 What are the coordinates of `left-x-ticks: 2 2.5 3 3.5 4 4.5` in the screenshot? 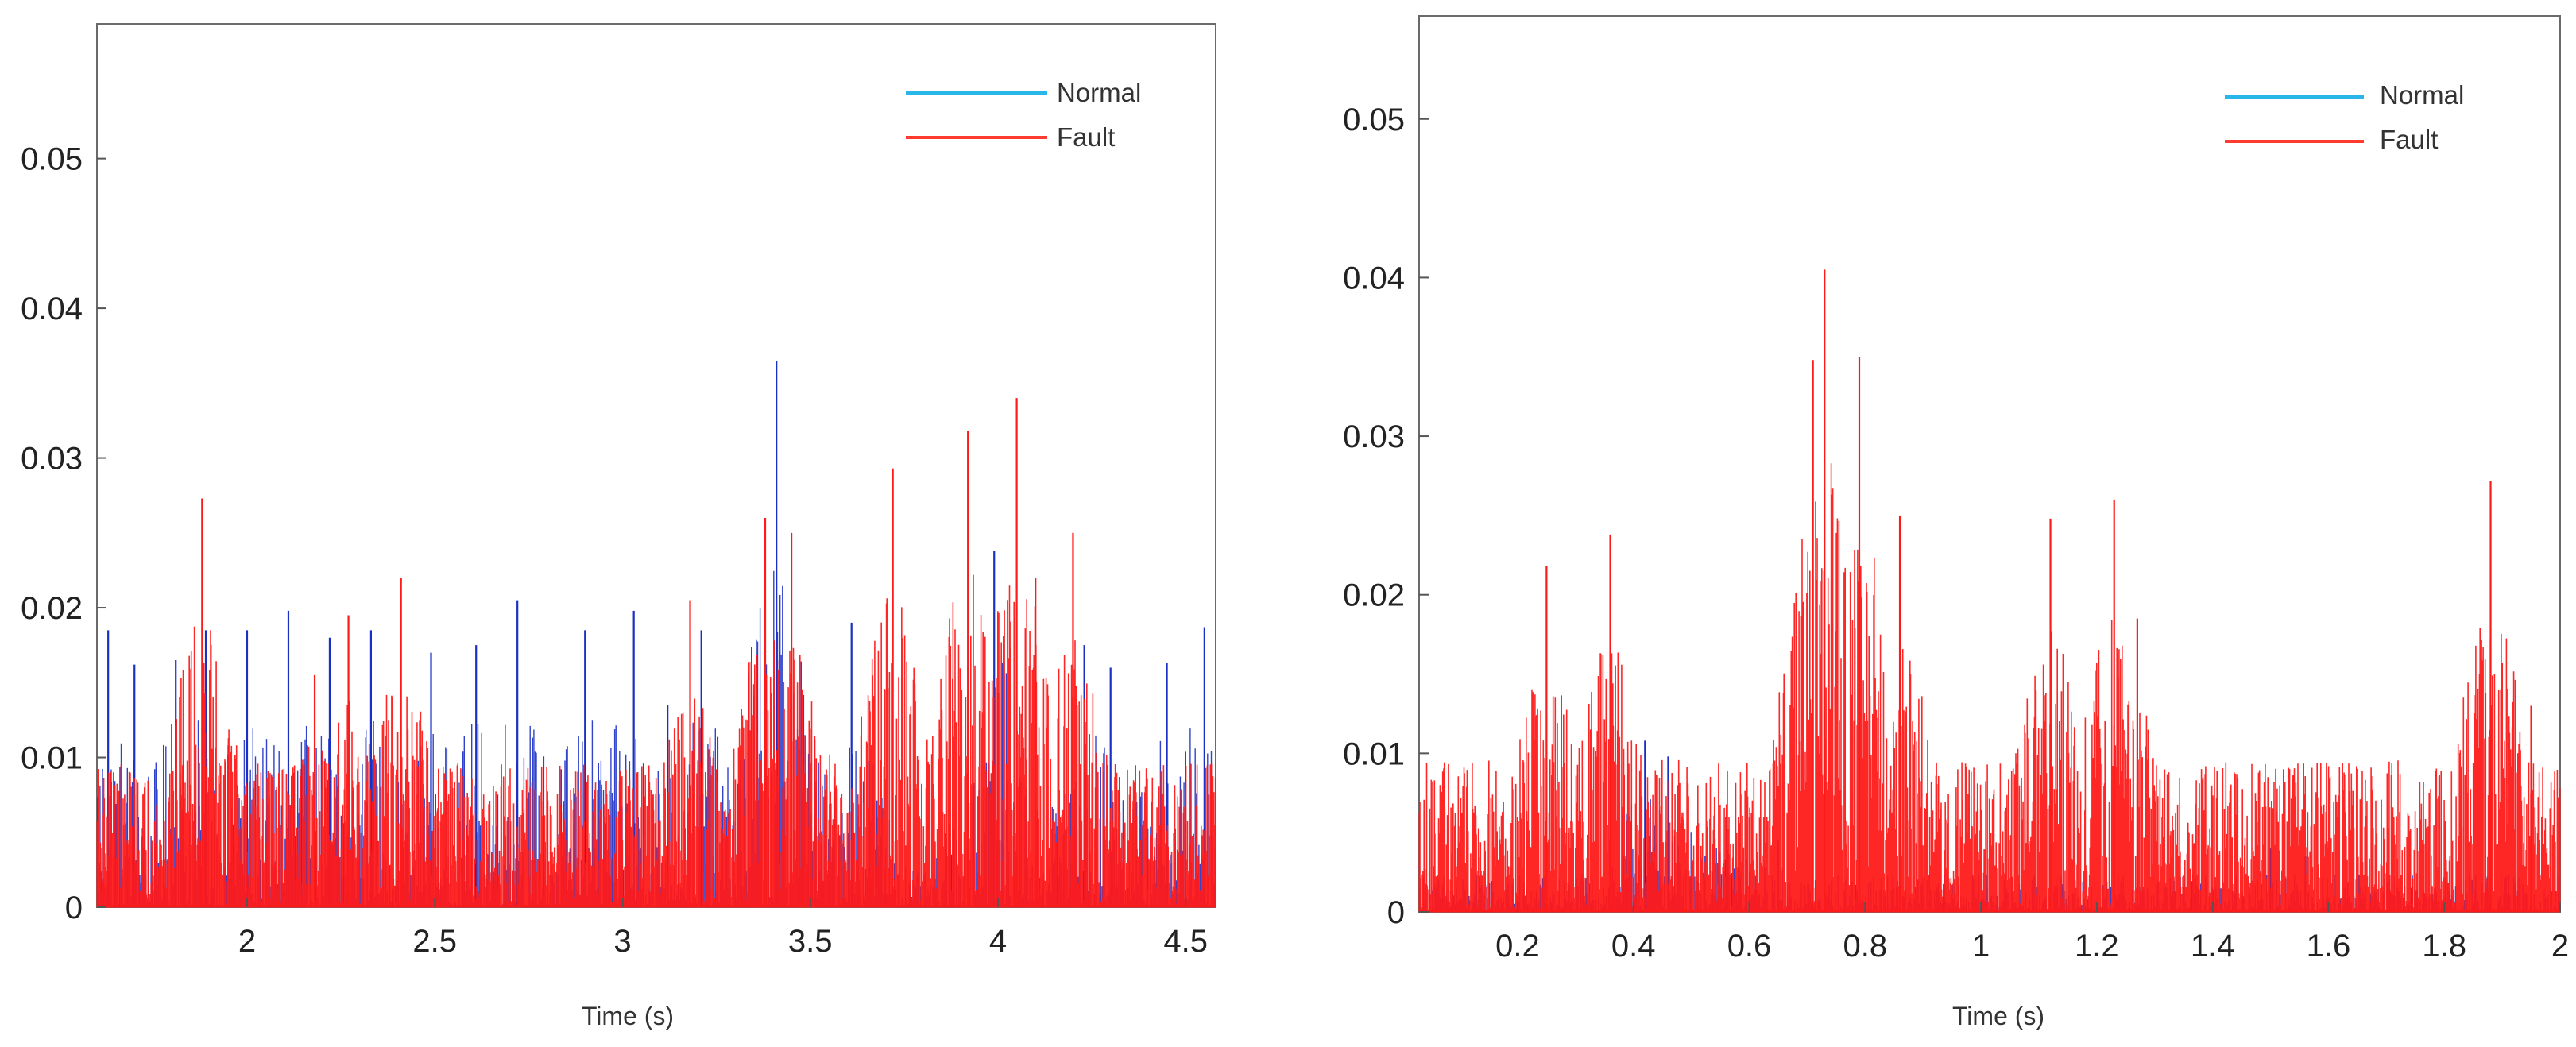 It's located at (723, 929).